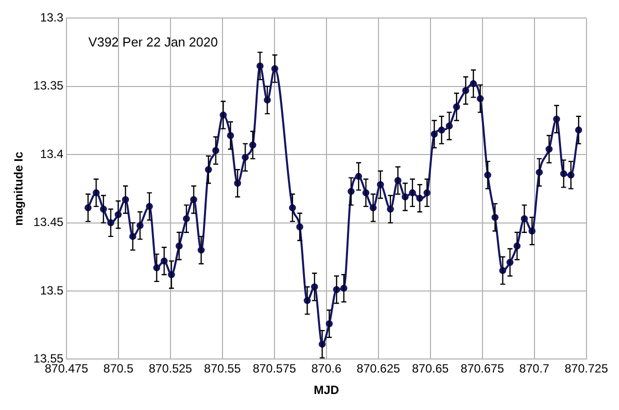 The width and height of the screenshot is (619, 410). Describe the element at coordinates (19, 188) in the screenshot. I see `y-axis-title: magnitude Ic` at that location.